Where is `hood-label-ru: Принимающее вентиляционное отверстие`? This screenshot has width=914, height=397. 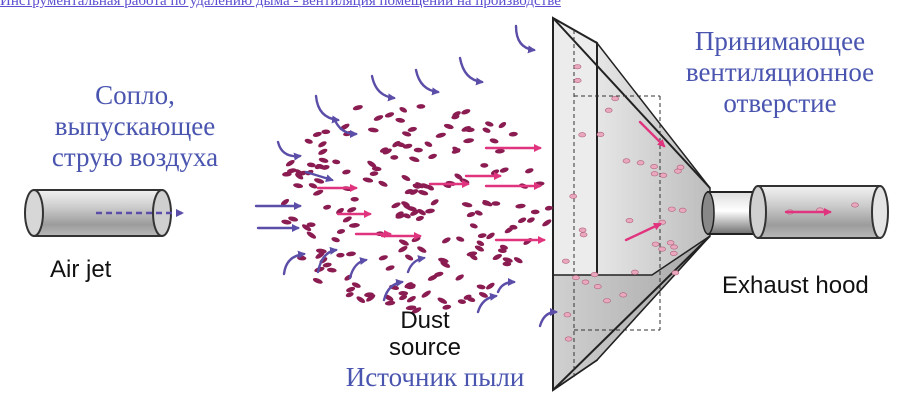
hood-label-ru: Принимающее вентиляционное отверстие is located at coordinates (780, 72).